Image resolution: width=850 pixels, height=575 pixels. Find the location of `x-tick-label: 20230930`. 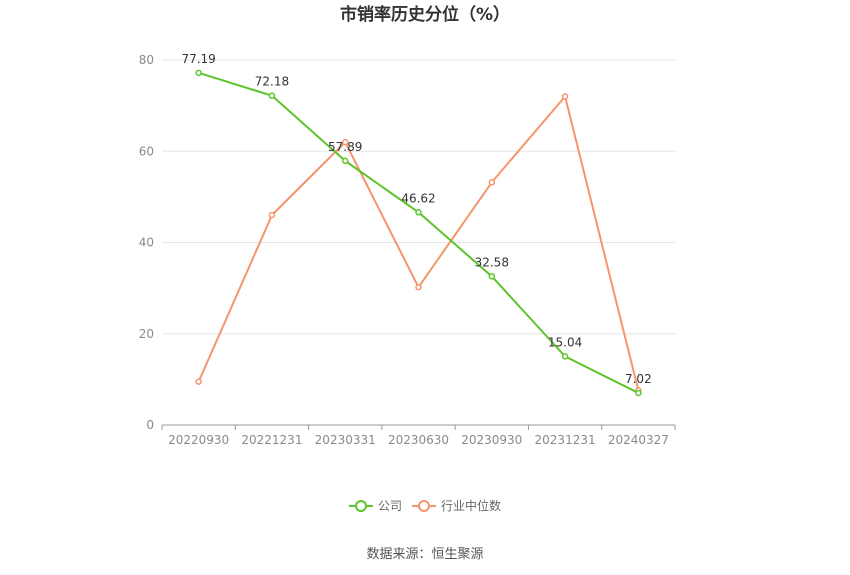

x-tick-label: 20230930 is located at coordinates (491, 440).